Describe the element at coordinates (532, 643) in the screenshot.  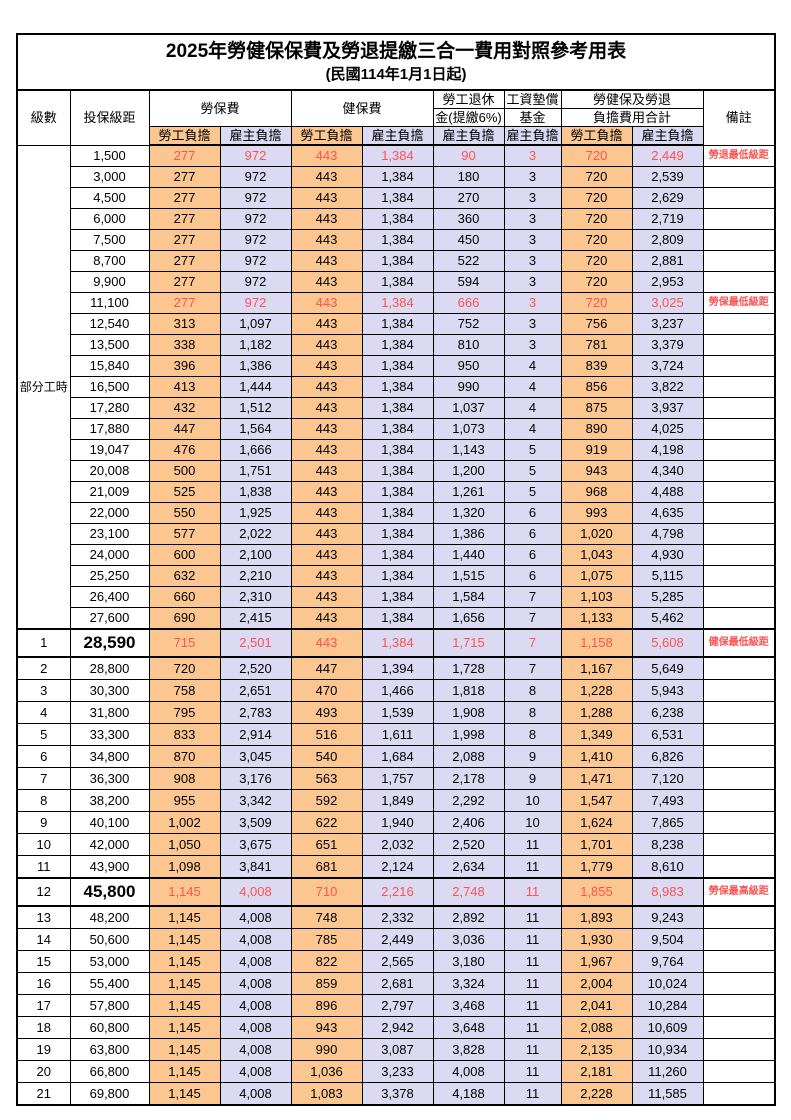
I see `value-cell: 7` at that location.